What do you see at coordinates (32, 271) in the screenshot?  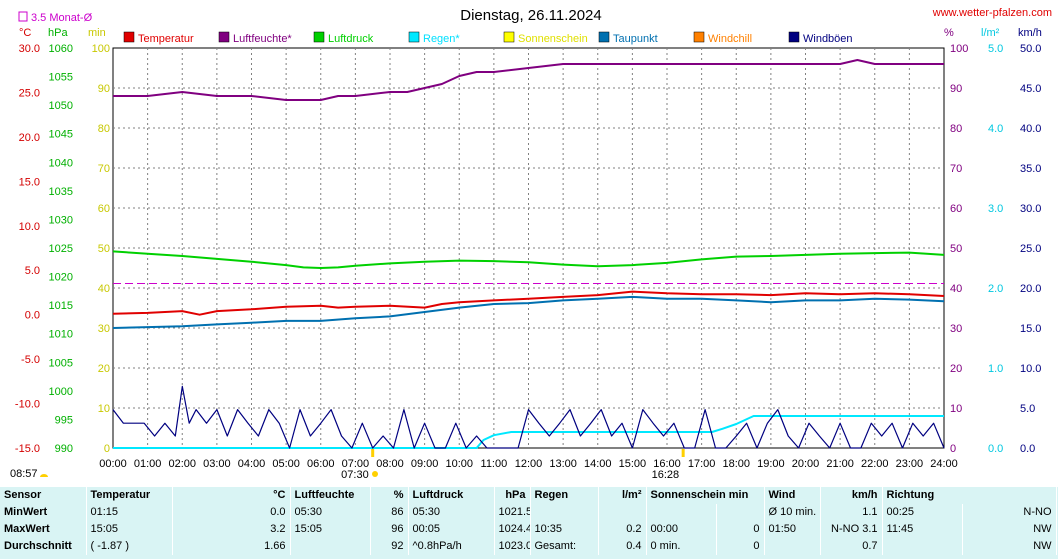 I see `axis-tick-temp: 5.0` at bounding box center [32, 271].